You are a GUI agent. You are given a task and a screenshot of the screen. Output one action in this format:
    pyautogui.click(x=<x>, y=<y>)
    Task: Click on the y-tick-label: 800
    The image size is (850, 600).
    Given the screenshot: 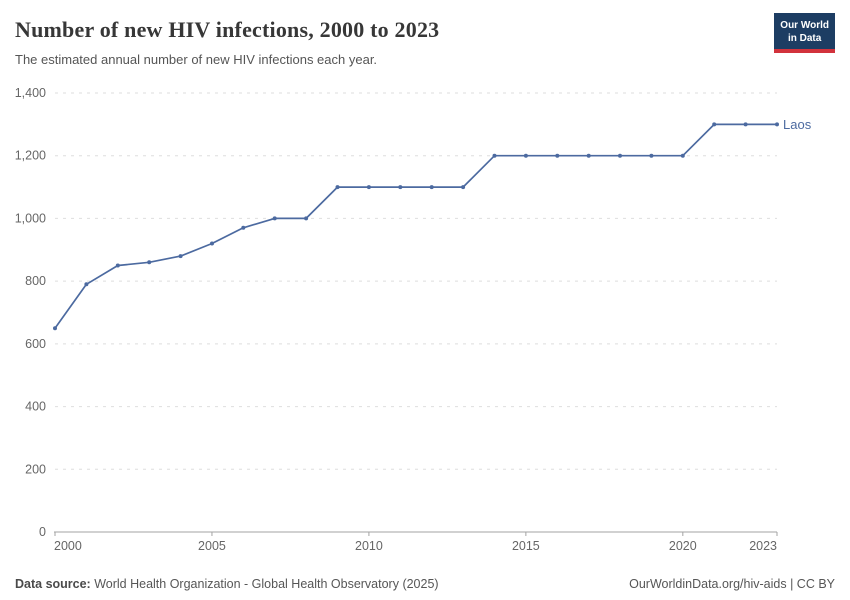 What is the action you would take?
    pyautogui.click(x=35, y=281)
    